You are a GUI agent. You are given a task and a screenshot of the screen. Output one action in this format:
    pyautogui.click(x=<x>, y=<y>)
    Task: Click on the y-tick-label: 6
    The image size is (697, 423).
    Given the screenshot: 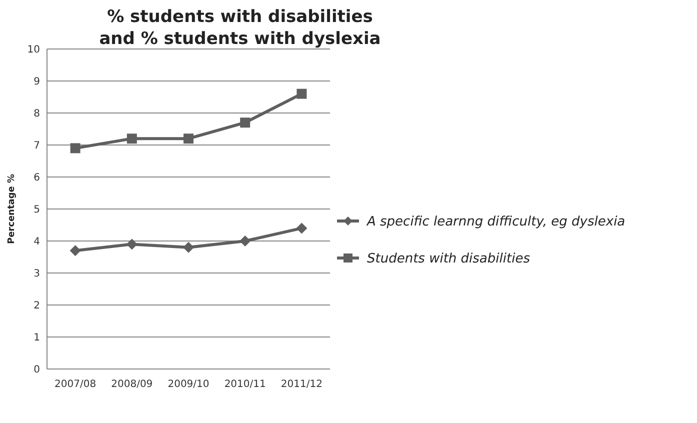 What is the action you would take?
    pyautogui.click(x=37, y=178)
    